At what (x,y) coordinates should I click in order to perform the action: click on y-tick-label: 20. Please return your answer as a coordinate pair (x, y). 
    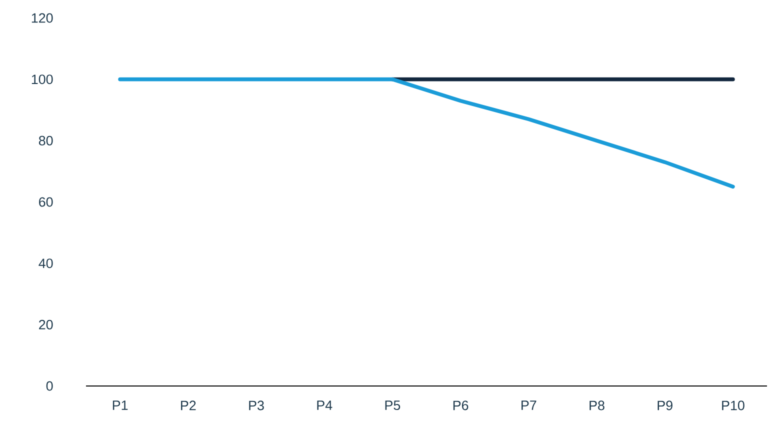
    Looking at the image, I should click on (46, 325).